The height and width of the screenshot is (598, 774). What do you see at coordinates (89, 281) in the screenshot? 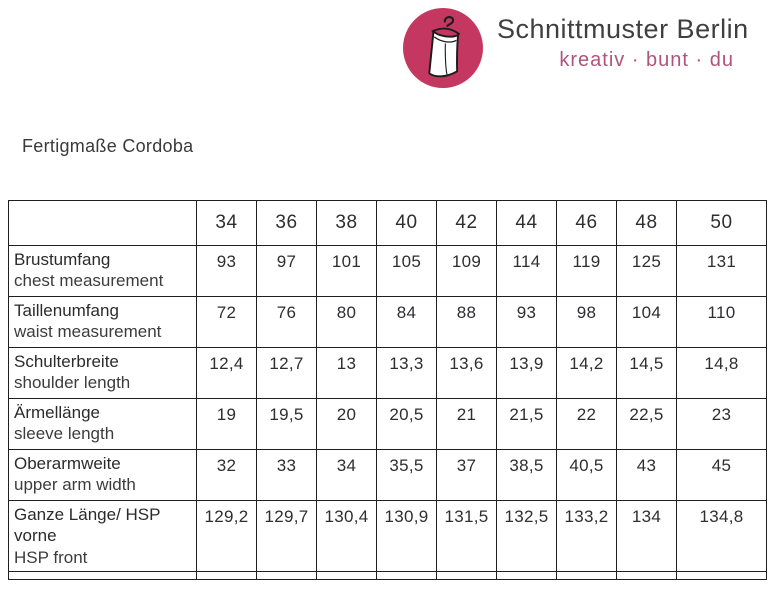
I see `measurement-label-en: chest measurement` at bounding box center [89, 281].